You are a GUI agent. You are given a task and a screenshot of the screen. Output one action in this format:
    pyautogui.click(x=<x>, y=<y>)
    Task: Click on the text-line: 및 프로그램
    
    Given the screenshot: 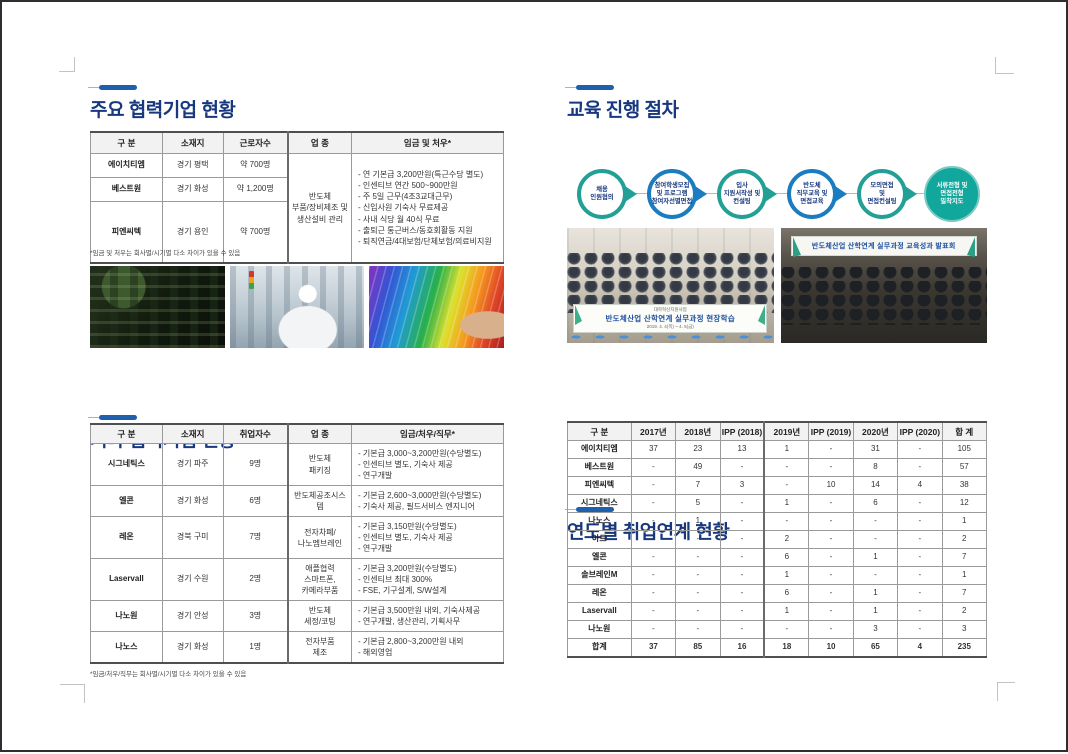 What is the action you would take?
    pyautogui.click(x=672, y=193)
    